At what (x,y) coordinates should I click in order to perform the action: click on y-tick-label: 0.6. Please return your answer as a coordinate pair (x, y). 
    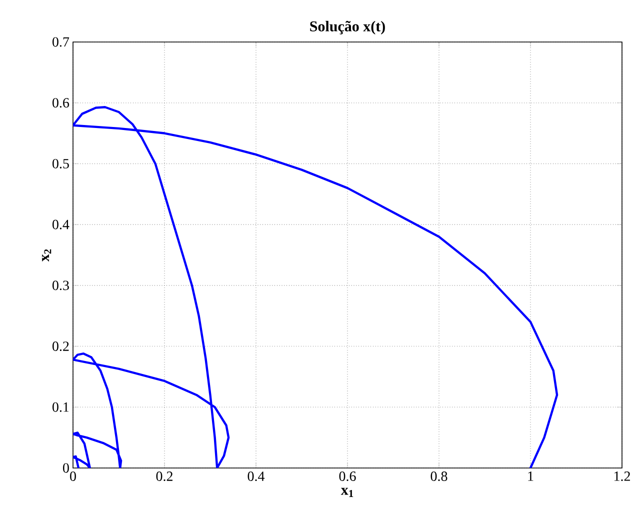
    Looking at the image, I should click on (61, 103).